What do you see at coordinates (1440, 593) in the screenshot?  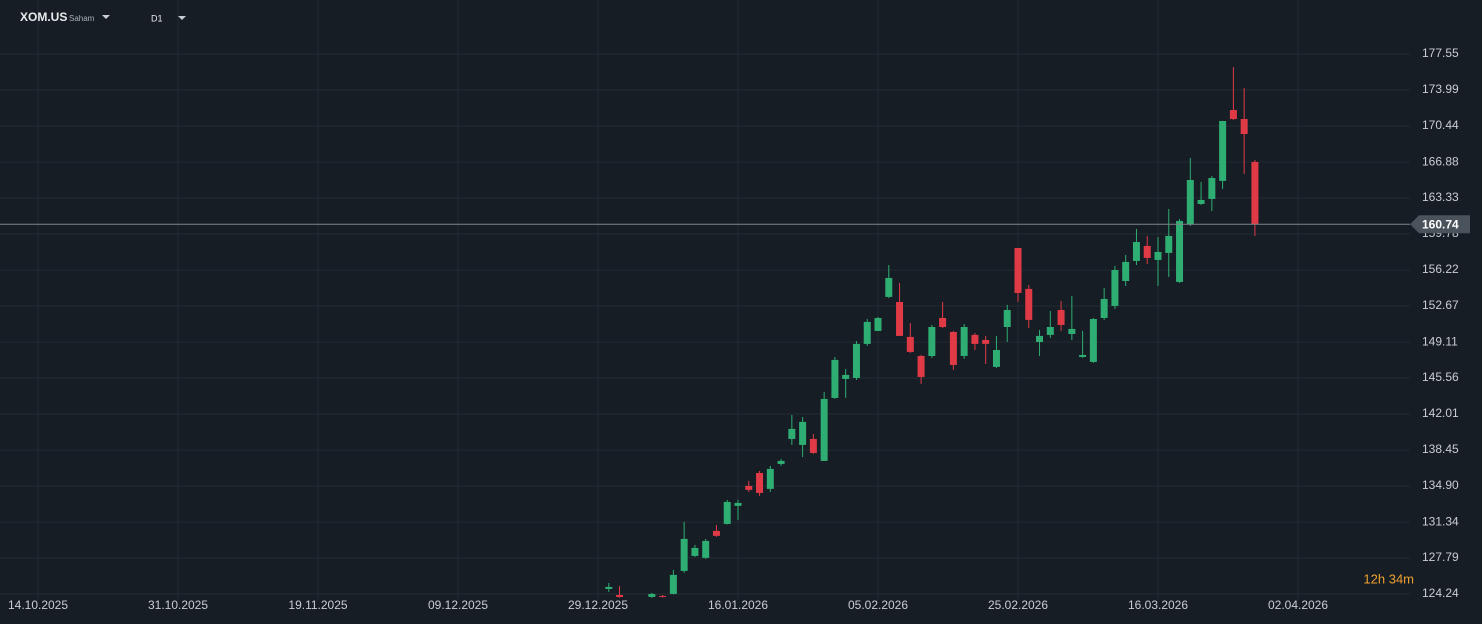 I see `y-tick-label: 124.24` at bounding box center [1440, 593].